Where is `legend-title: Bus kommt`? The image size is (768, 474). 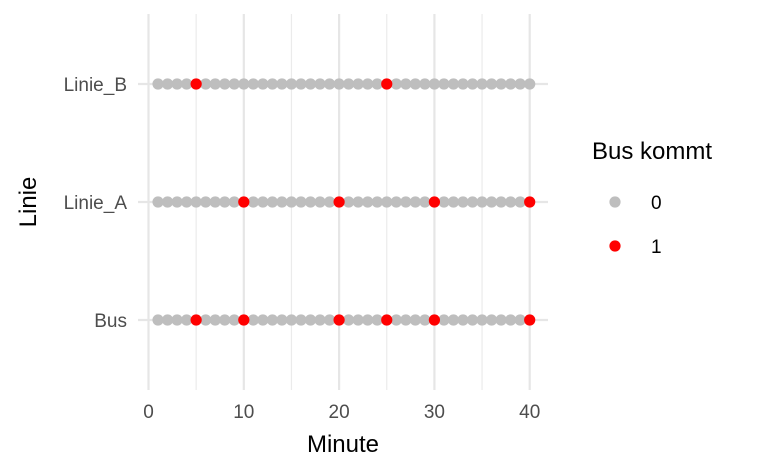
legend-title: Bus kommt is located at coordinates (652, 151).